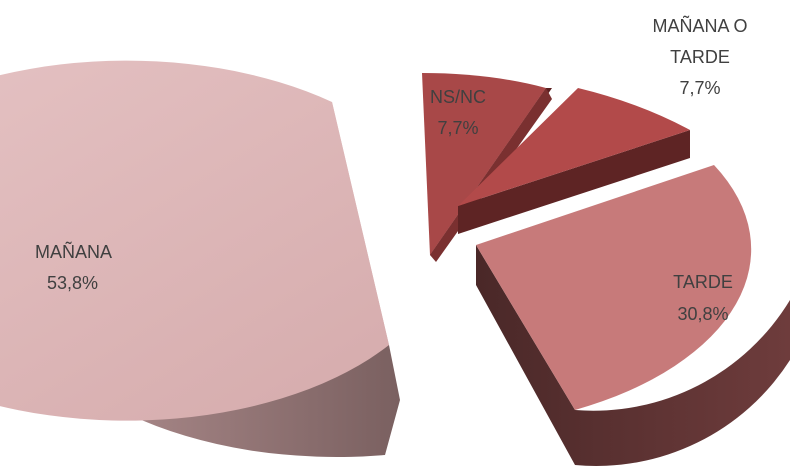  Describe the element at coordinates (702, 314) in the screenshot. I see `value-tarde: 30,8%` at that location.